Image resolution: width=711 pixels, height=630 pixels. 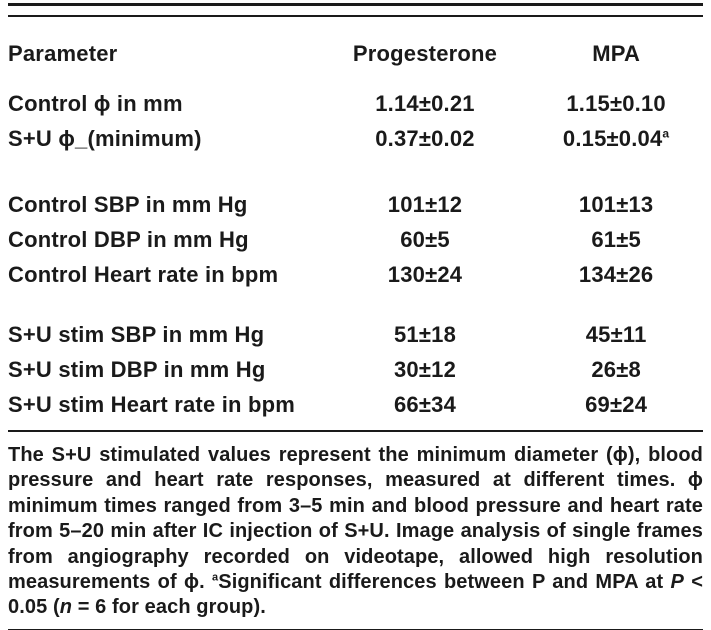 I want to click on mpa-value: 0.15±0.04a, so click(x=616, y=139).